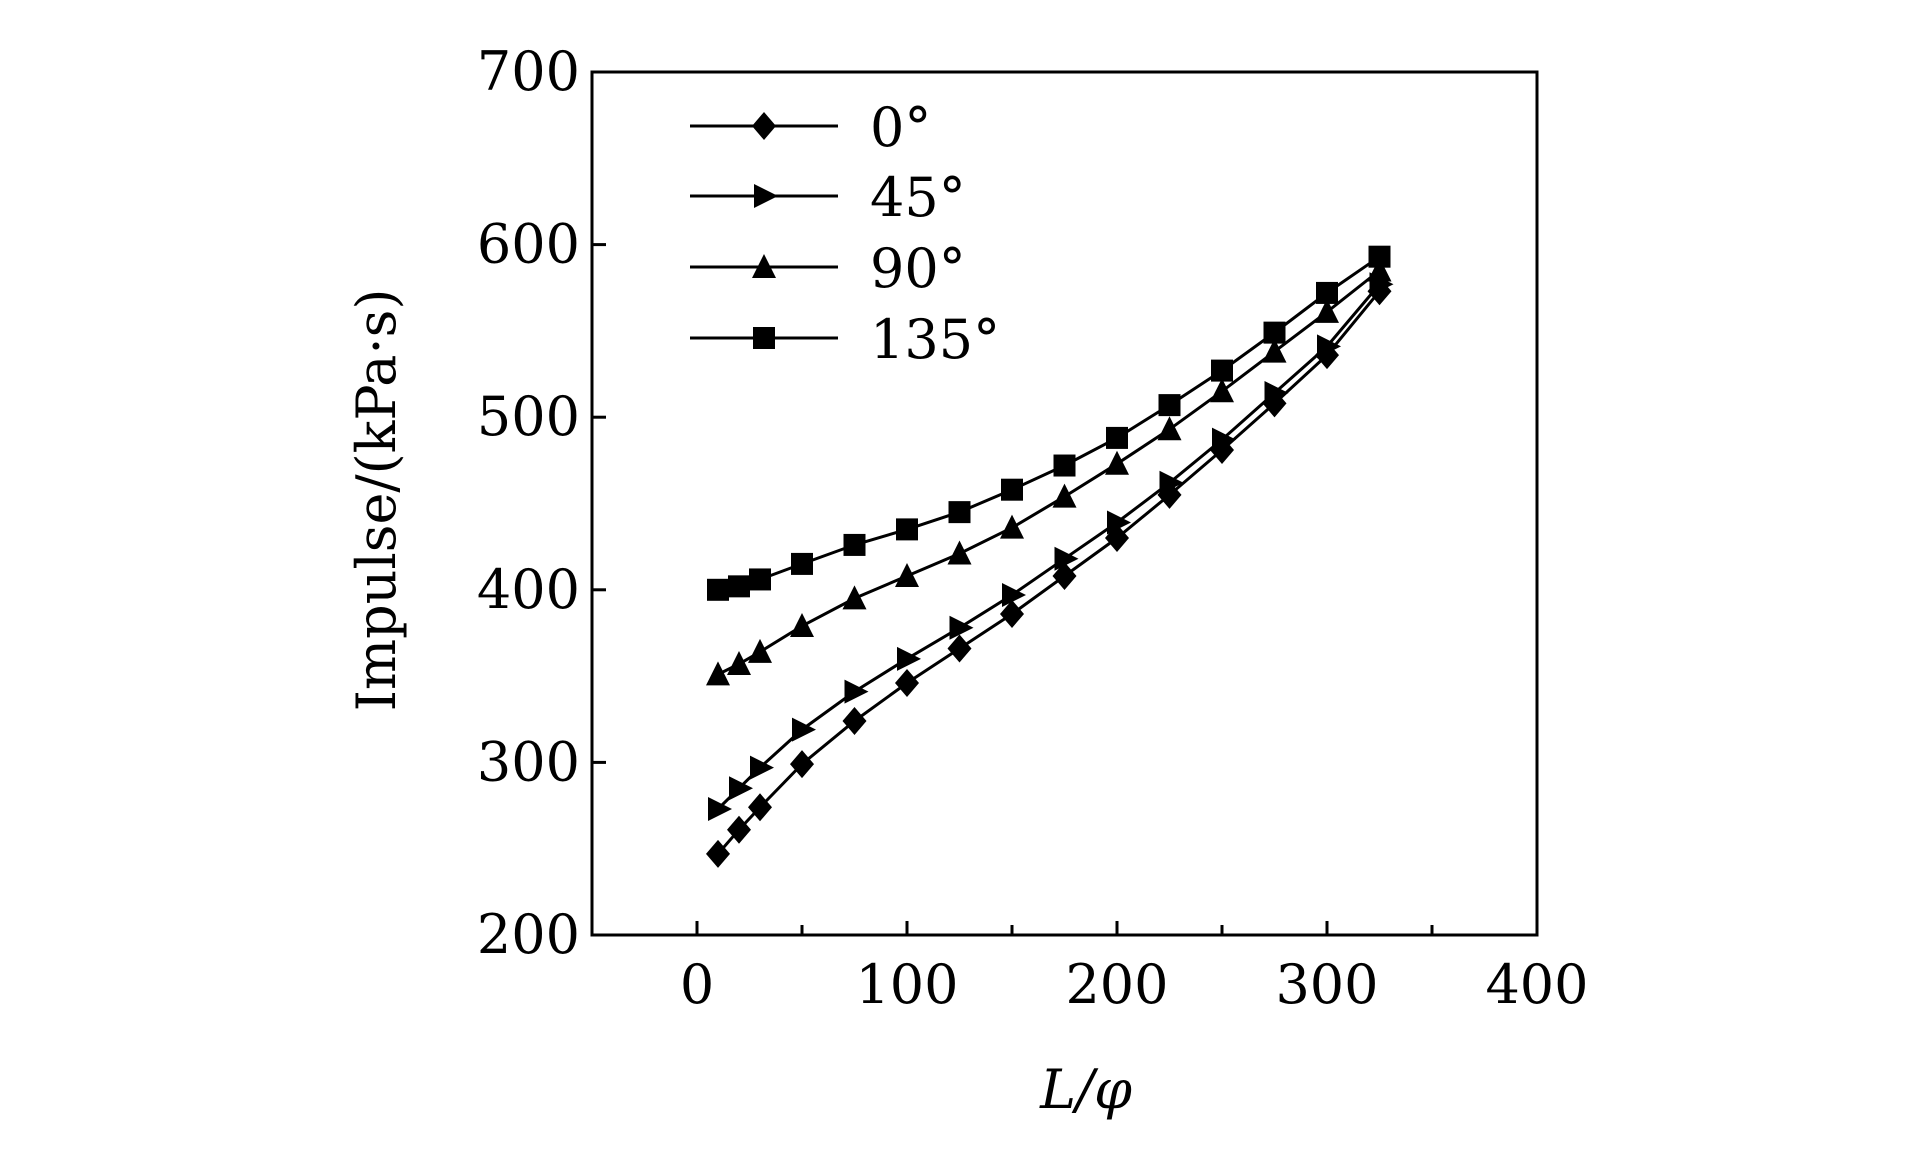 The image size is (1923, 1169). What do you see at coordinates (528, 761) in the screenshot?
I see `y-tick-label: 300` at bounding box center [528, 761].